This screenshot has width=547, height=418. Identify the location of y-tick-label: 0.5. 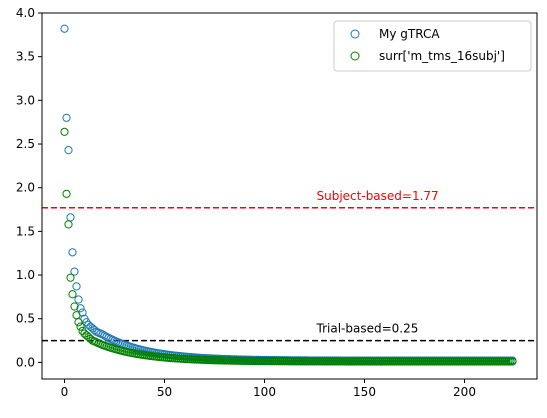
(25, 319).